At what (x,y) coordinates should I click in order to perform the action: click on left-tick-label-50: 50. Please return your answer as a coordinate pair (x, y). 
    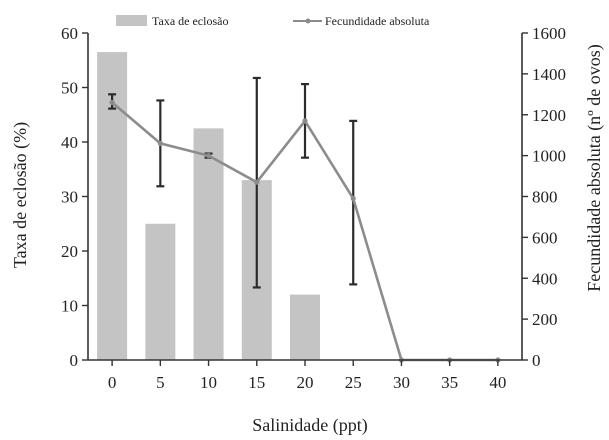
    Looking at the image, I should click on (69, 88).